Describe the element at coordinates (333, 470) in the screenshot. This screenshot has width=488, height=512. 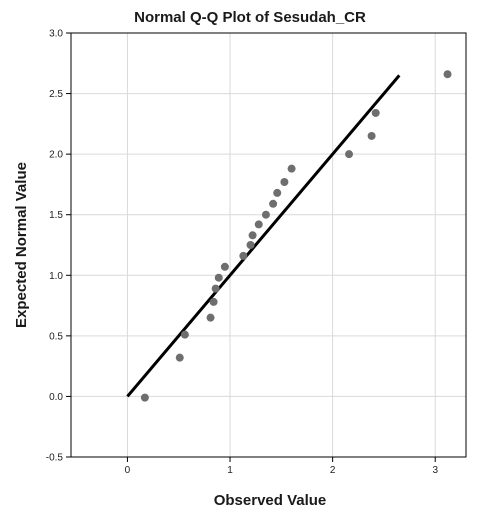
I see `x-tick-label: 2` at that location.